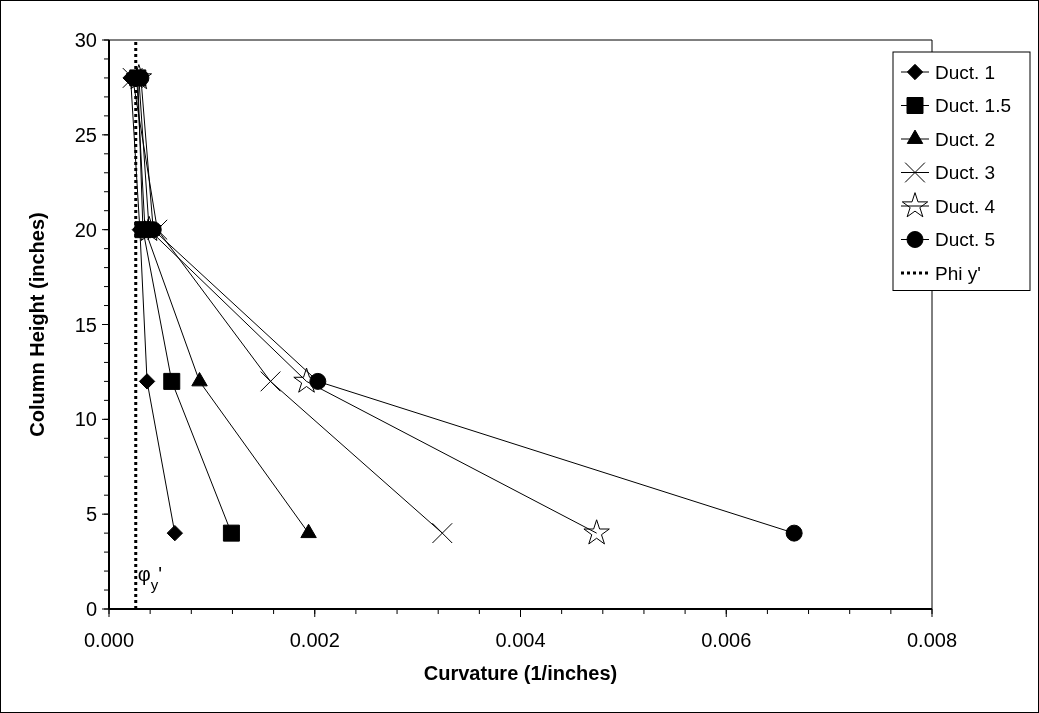  What do you see at coordinates (109, 640) in the screenshot?
I see `x-tick-label: 0.000` at bounding box center [109, 640].